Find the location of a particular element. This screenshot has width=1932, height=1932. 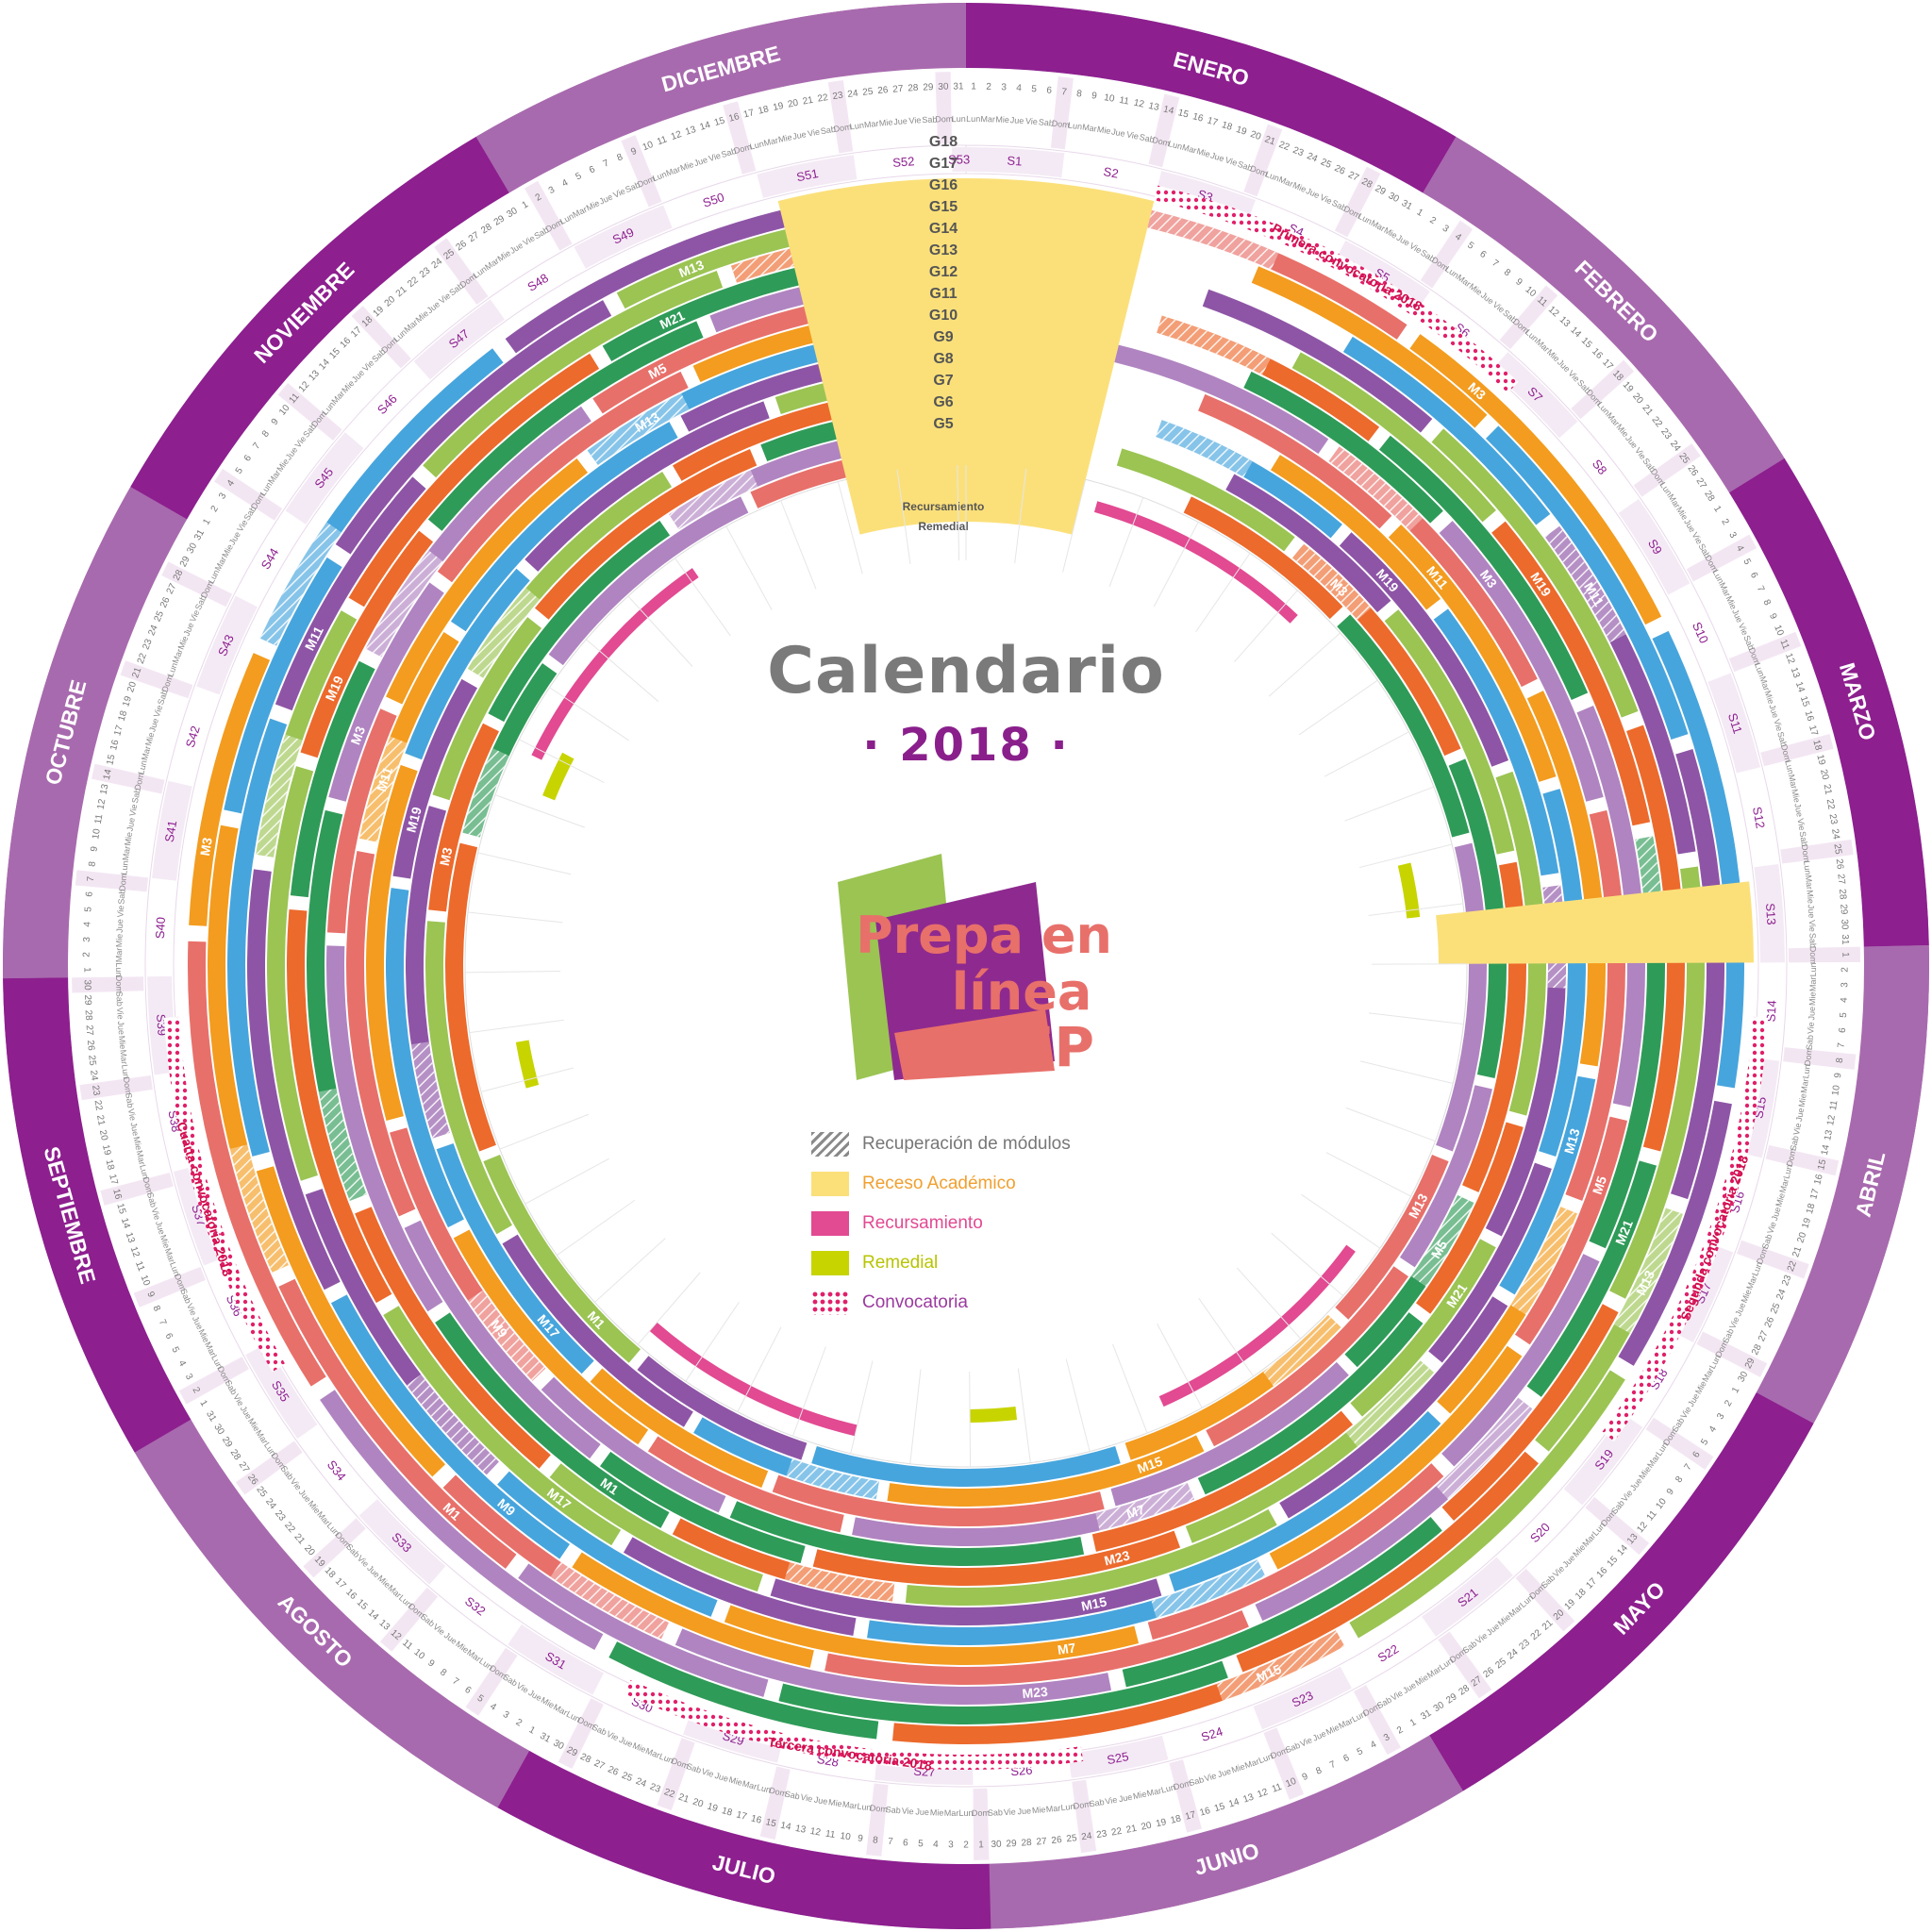

weekday-name: Sab is located at coordinates (996, 1812).